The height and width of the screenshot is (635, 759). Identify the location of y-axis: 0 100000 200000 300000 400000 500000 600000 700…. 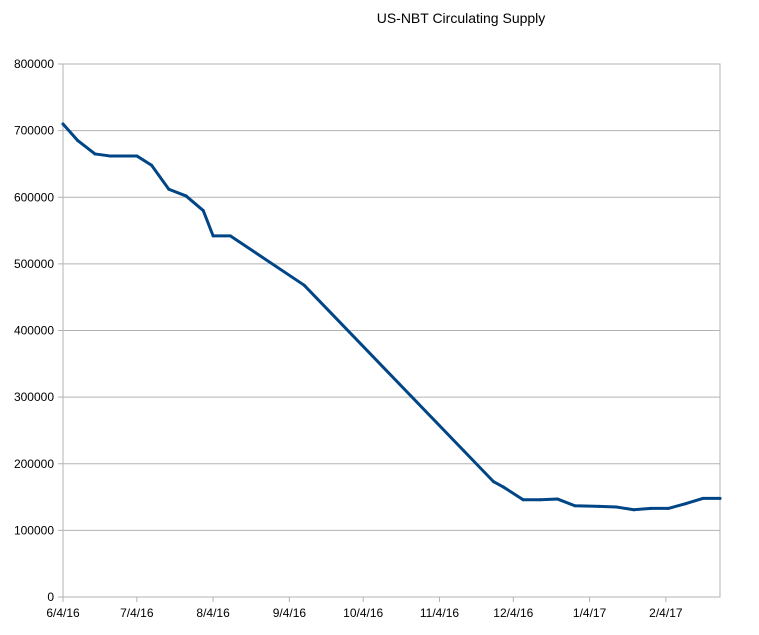
(38, 330).